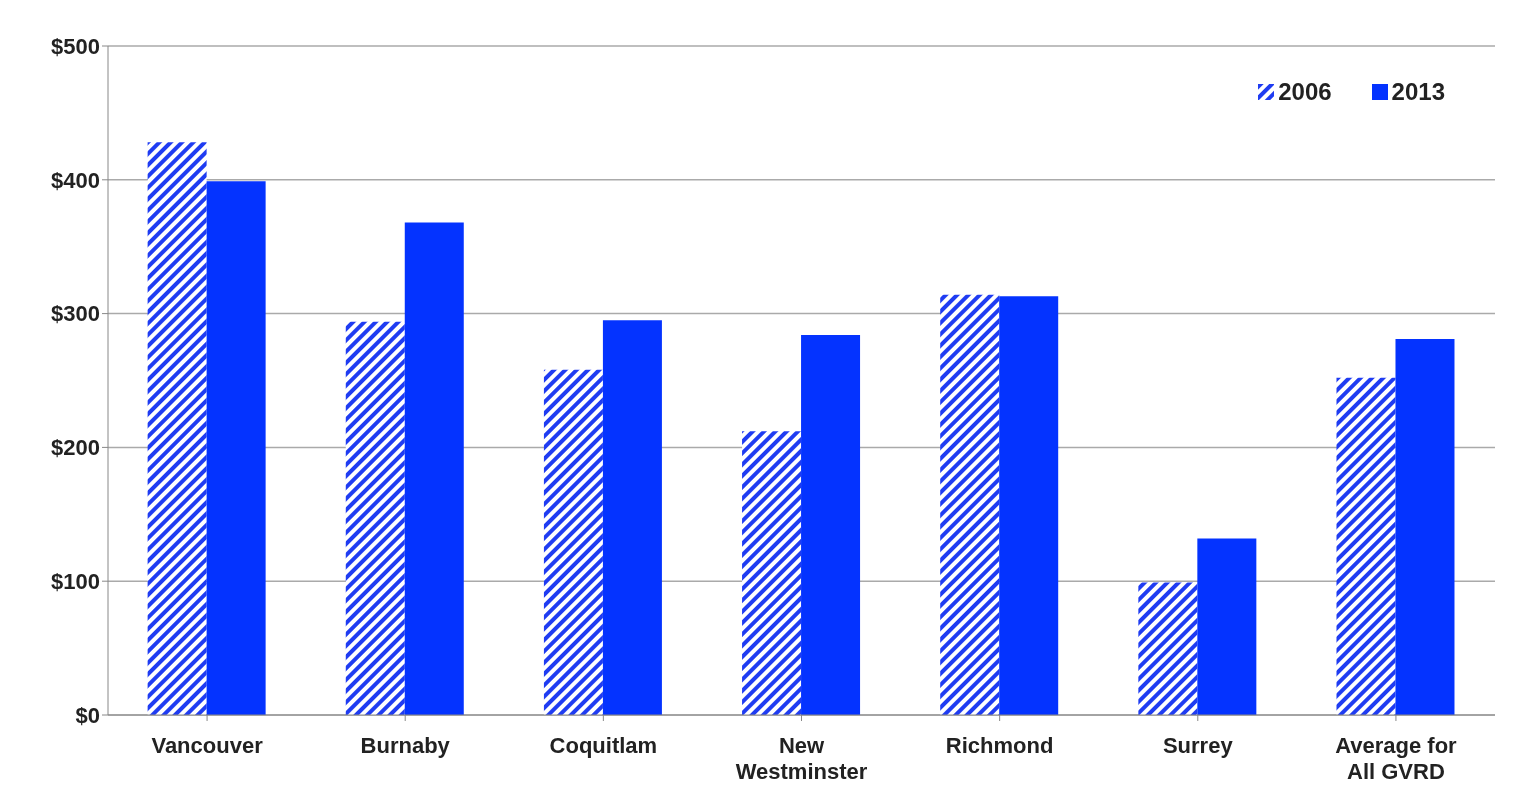 This screenshot has width=1523, height=803. Describe the element at coordinates (75, 180) in the screenshot. I see `y-tick-label: $400` at that location.